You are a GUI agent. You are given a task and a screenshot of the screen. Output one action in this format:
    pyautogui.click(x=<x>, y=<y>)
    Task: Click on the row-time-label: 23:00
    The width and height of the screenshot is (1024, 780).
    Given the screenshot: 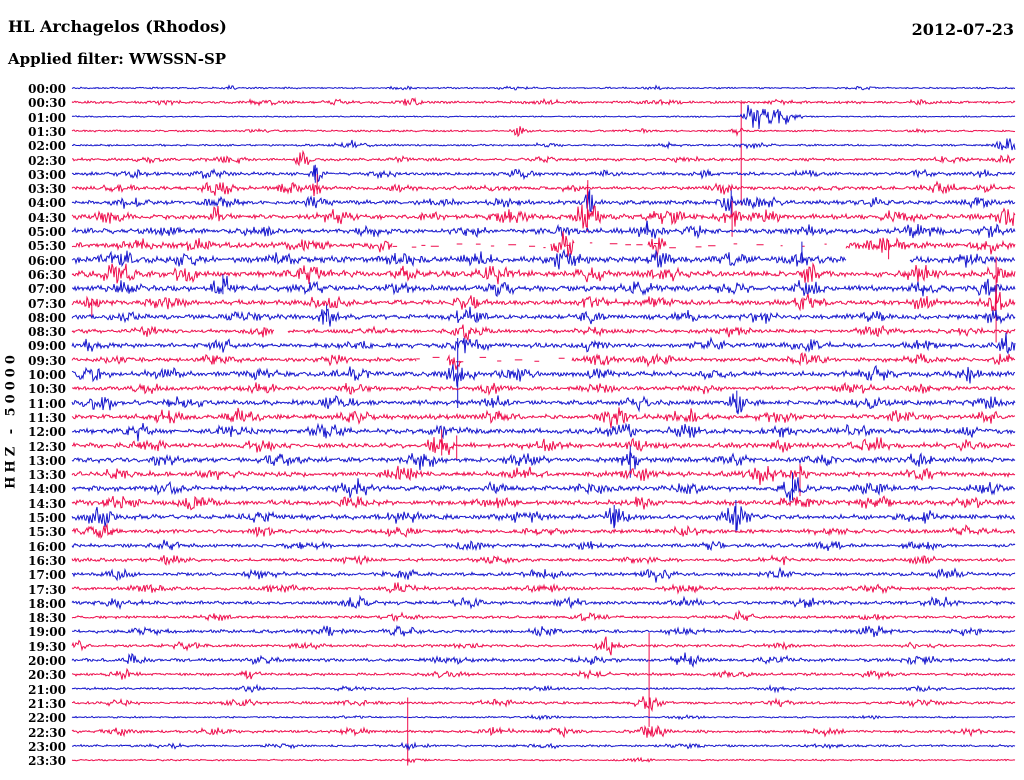 What is the action you would take?
    pyautogui.click(x=47, y=746)
    